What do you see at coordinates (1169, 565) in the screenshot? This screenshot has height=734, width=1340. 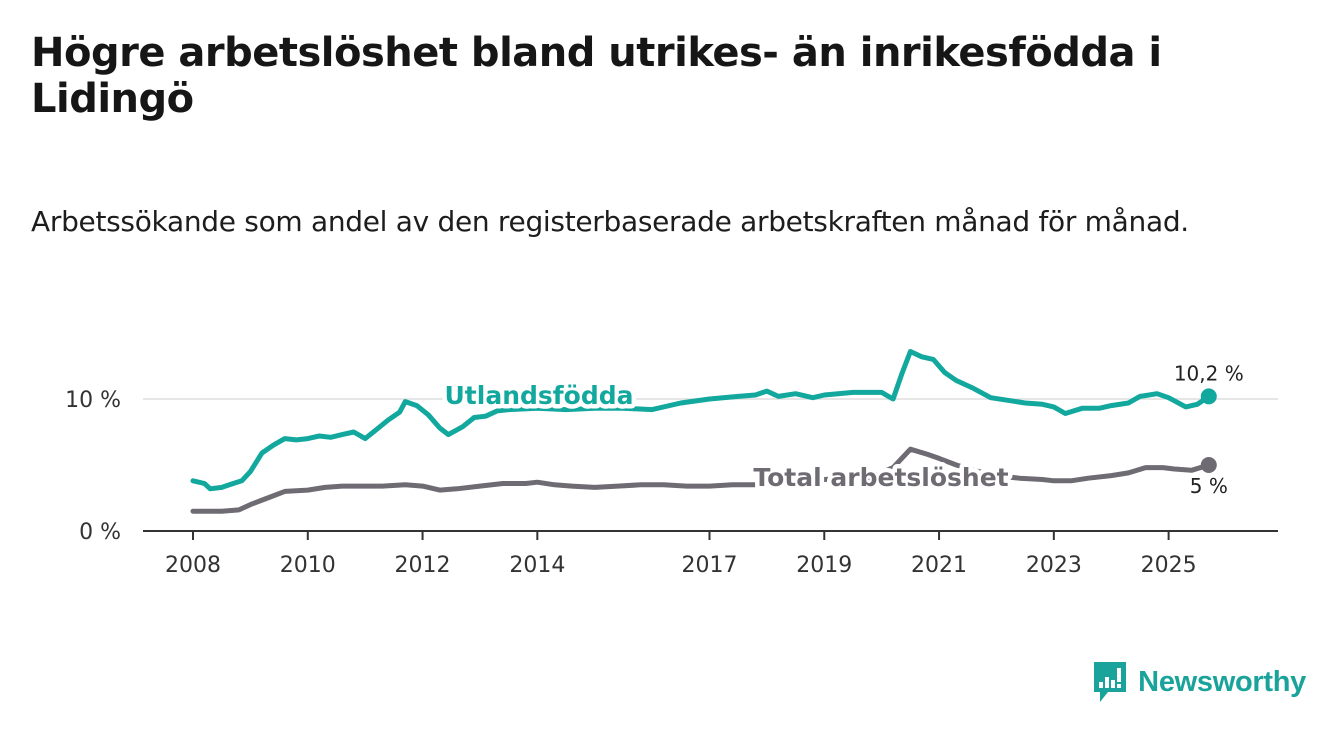 I see `x-tick-label: 2025` at bounding box center [1169, 565].